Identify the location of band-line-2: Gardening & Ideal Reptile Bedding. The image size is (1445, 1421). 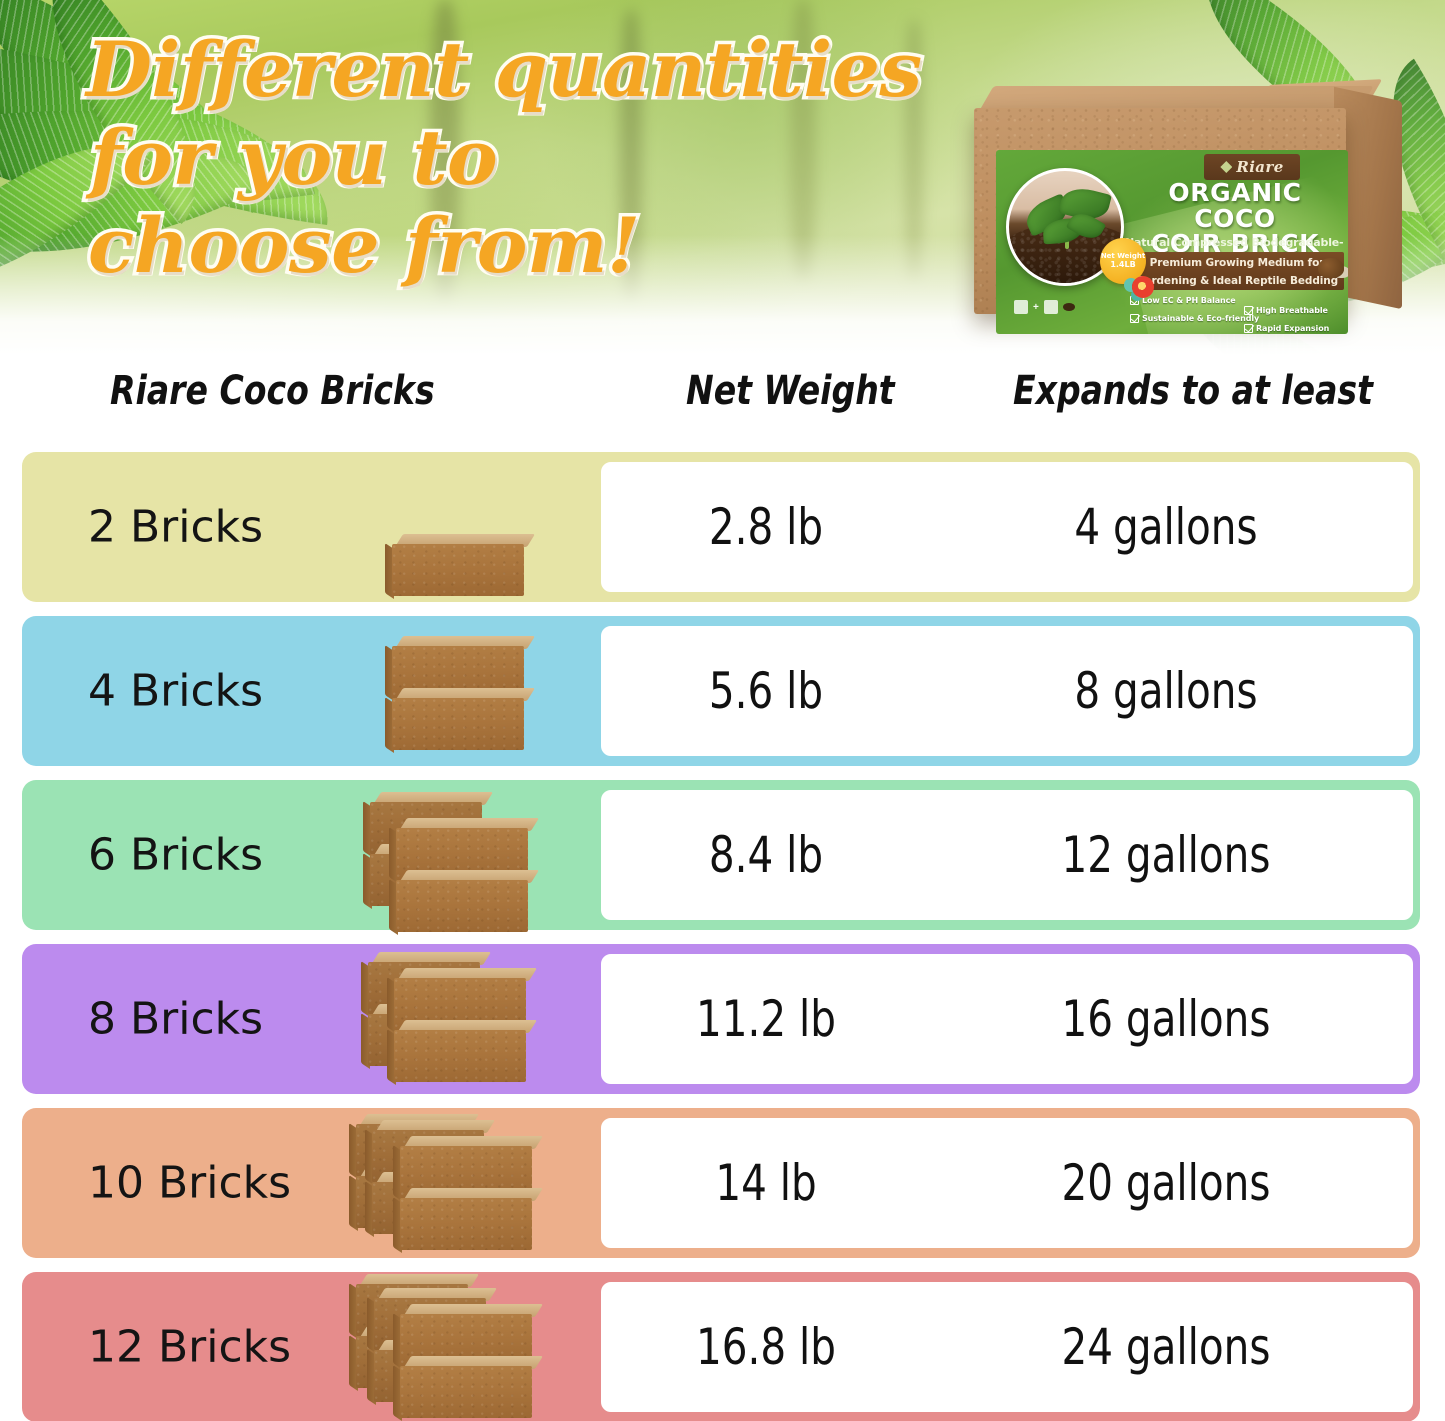
(1237, 281).